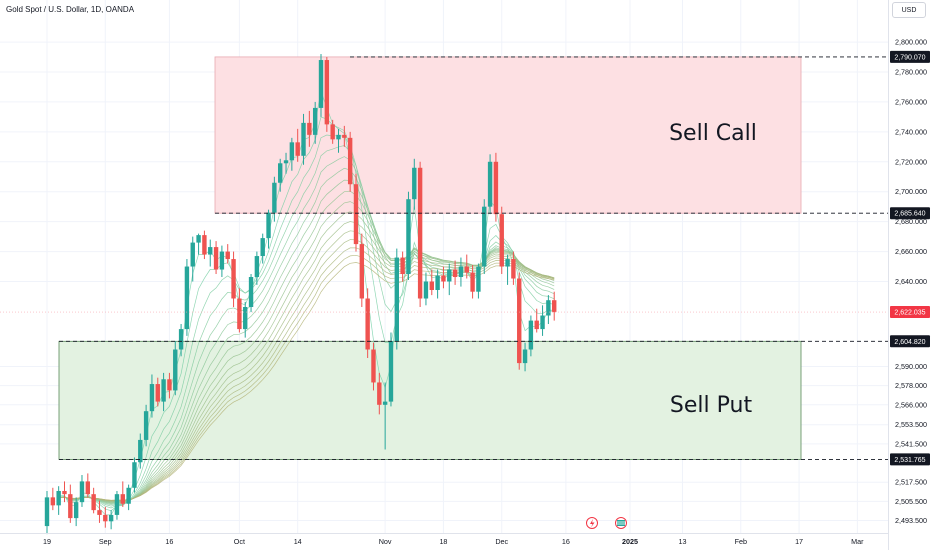  Describe the element at coordinates (630, 541) in the screenshot. I see `time-tick-label: 2025` at that location.